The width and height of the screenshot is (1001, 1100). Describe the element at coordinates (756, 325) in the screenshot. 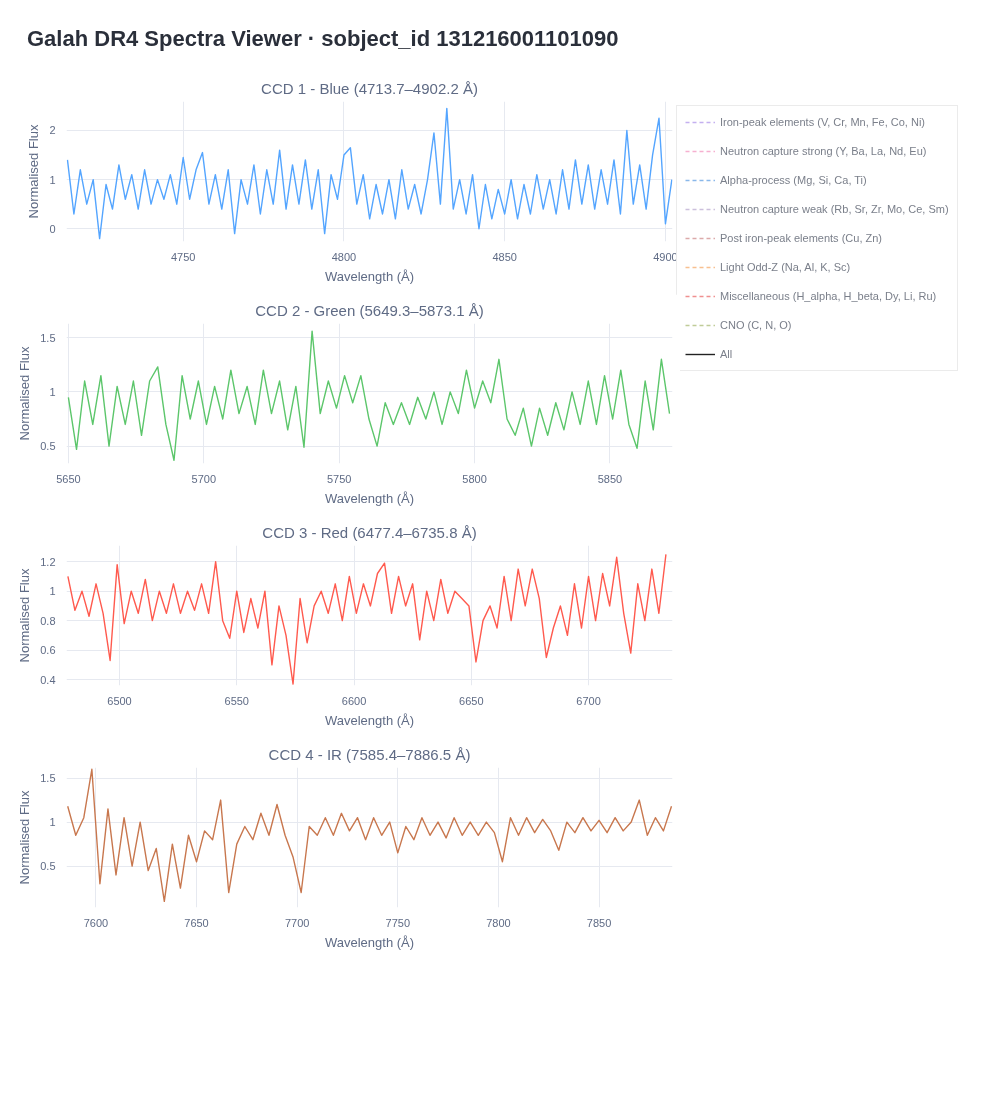

I see `legend-label: CNO (C, N, O)` at that location.